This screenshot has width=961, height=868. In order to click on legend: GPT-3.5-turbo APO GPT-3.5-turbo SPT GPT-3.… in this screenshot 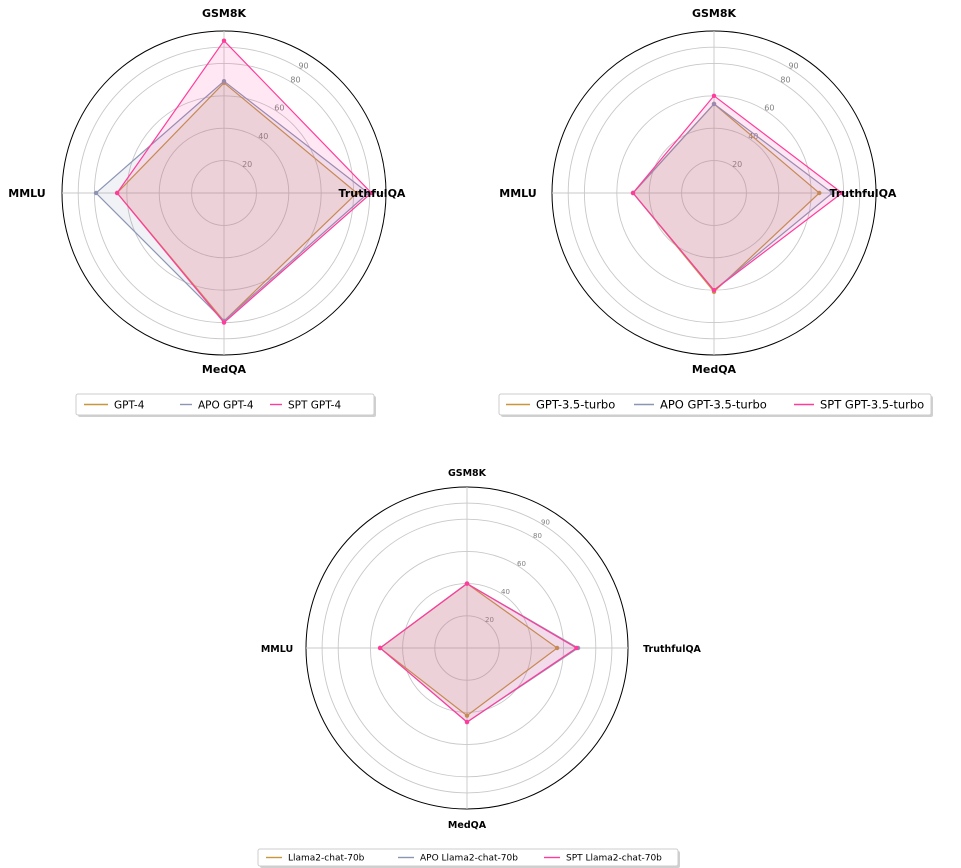, I will do `click(715, 405)`.